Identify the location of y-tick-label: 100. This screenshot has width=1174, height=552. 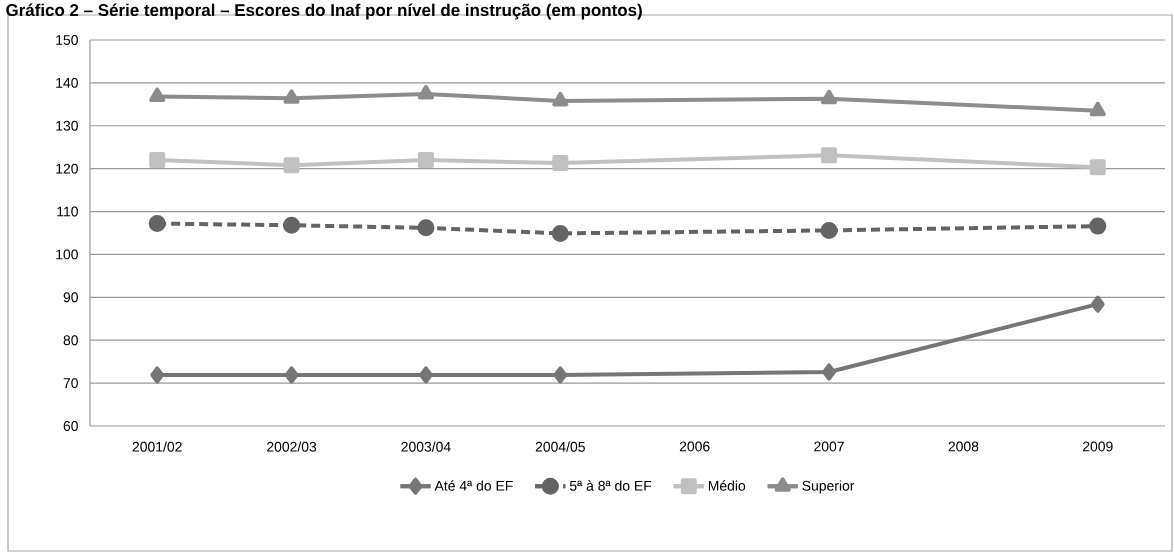
(67, 254).